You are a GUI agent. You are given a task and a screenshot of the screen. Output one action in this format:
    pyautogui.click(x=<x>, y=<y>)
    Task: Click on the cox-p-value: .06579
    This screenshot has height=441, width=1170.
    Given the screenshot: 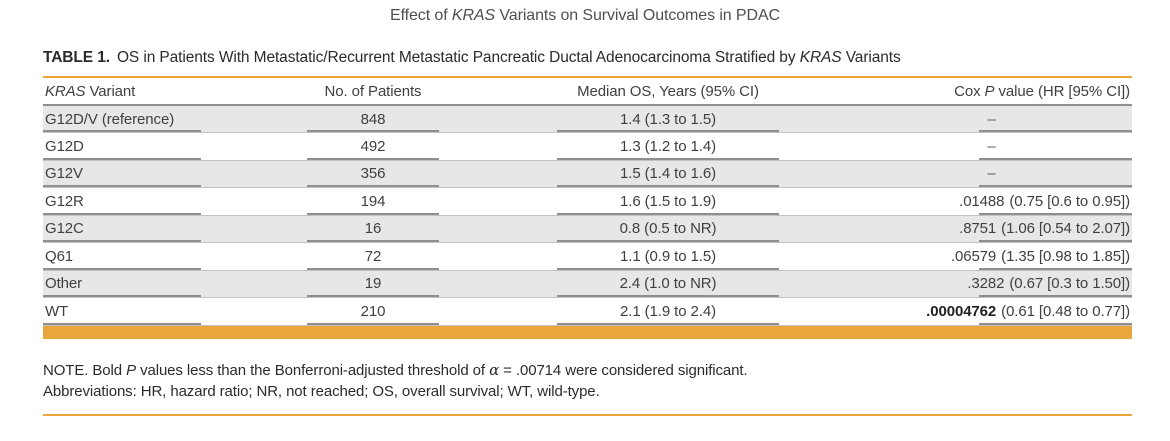 What is the action you would take?
    pyautogui.click(x=973, y=256)
    